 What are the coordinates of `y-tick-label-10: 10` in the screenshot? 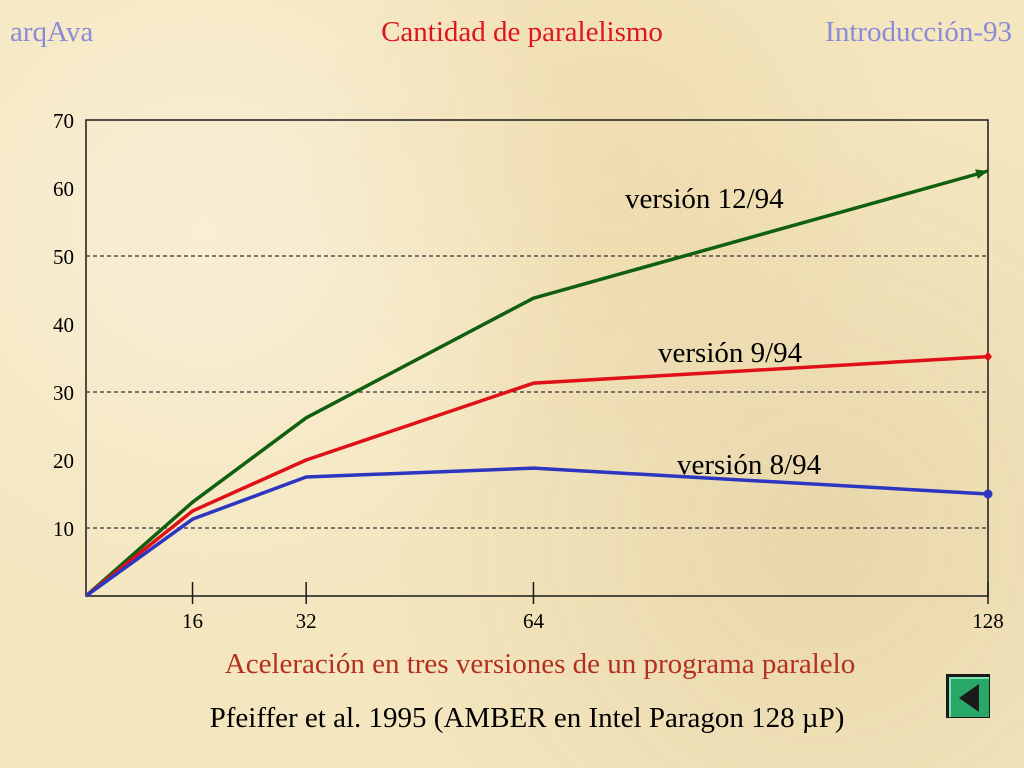 It's located at (63, 529).